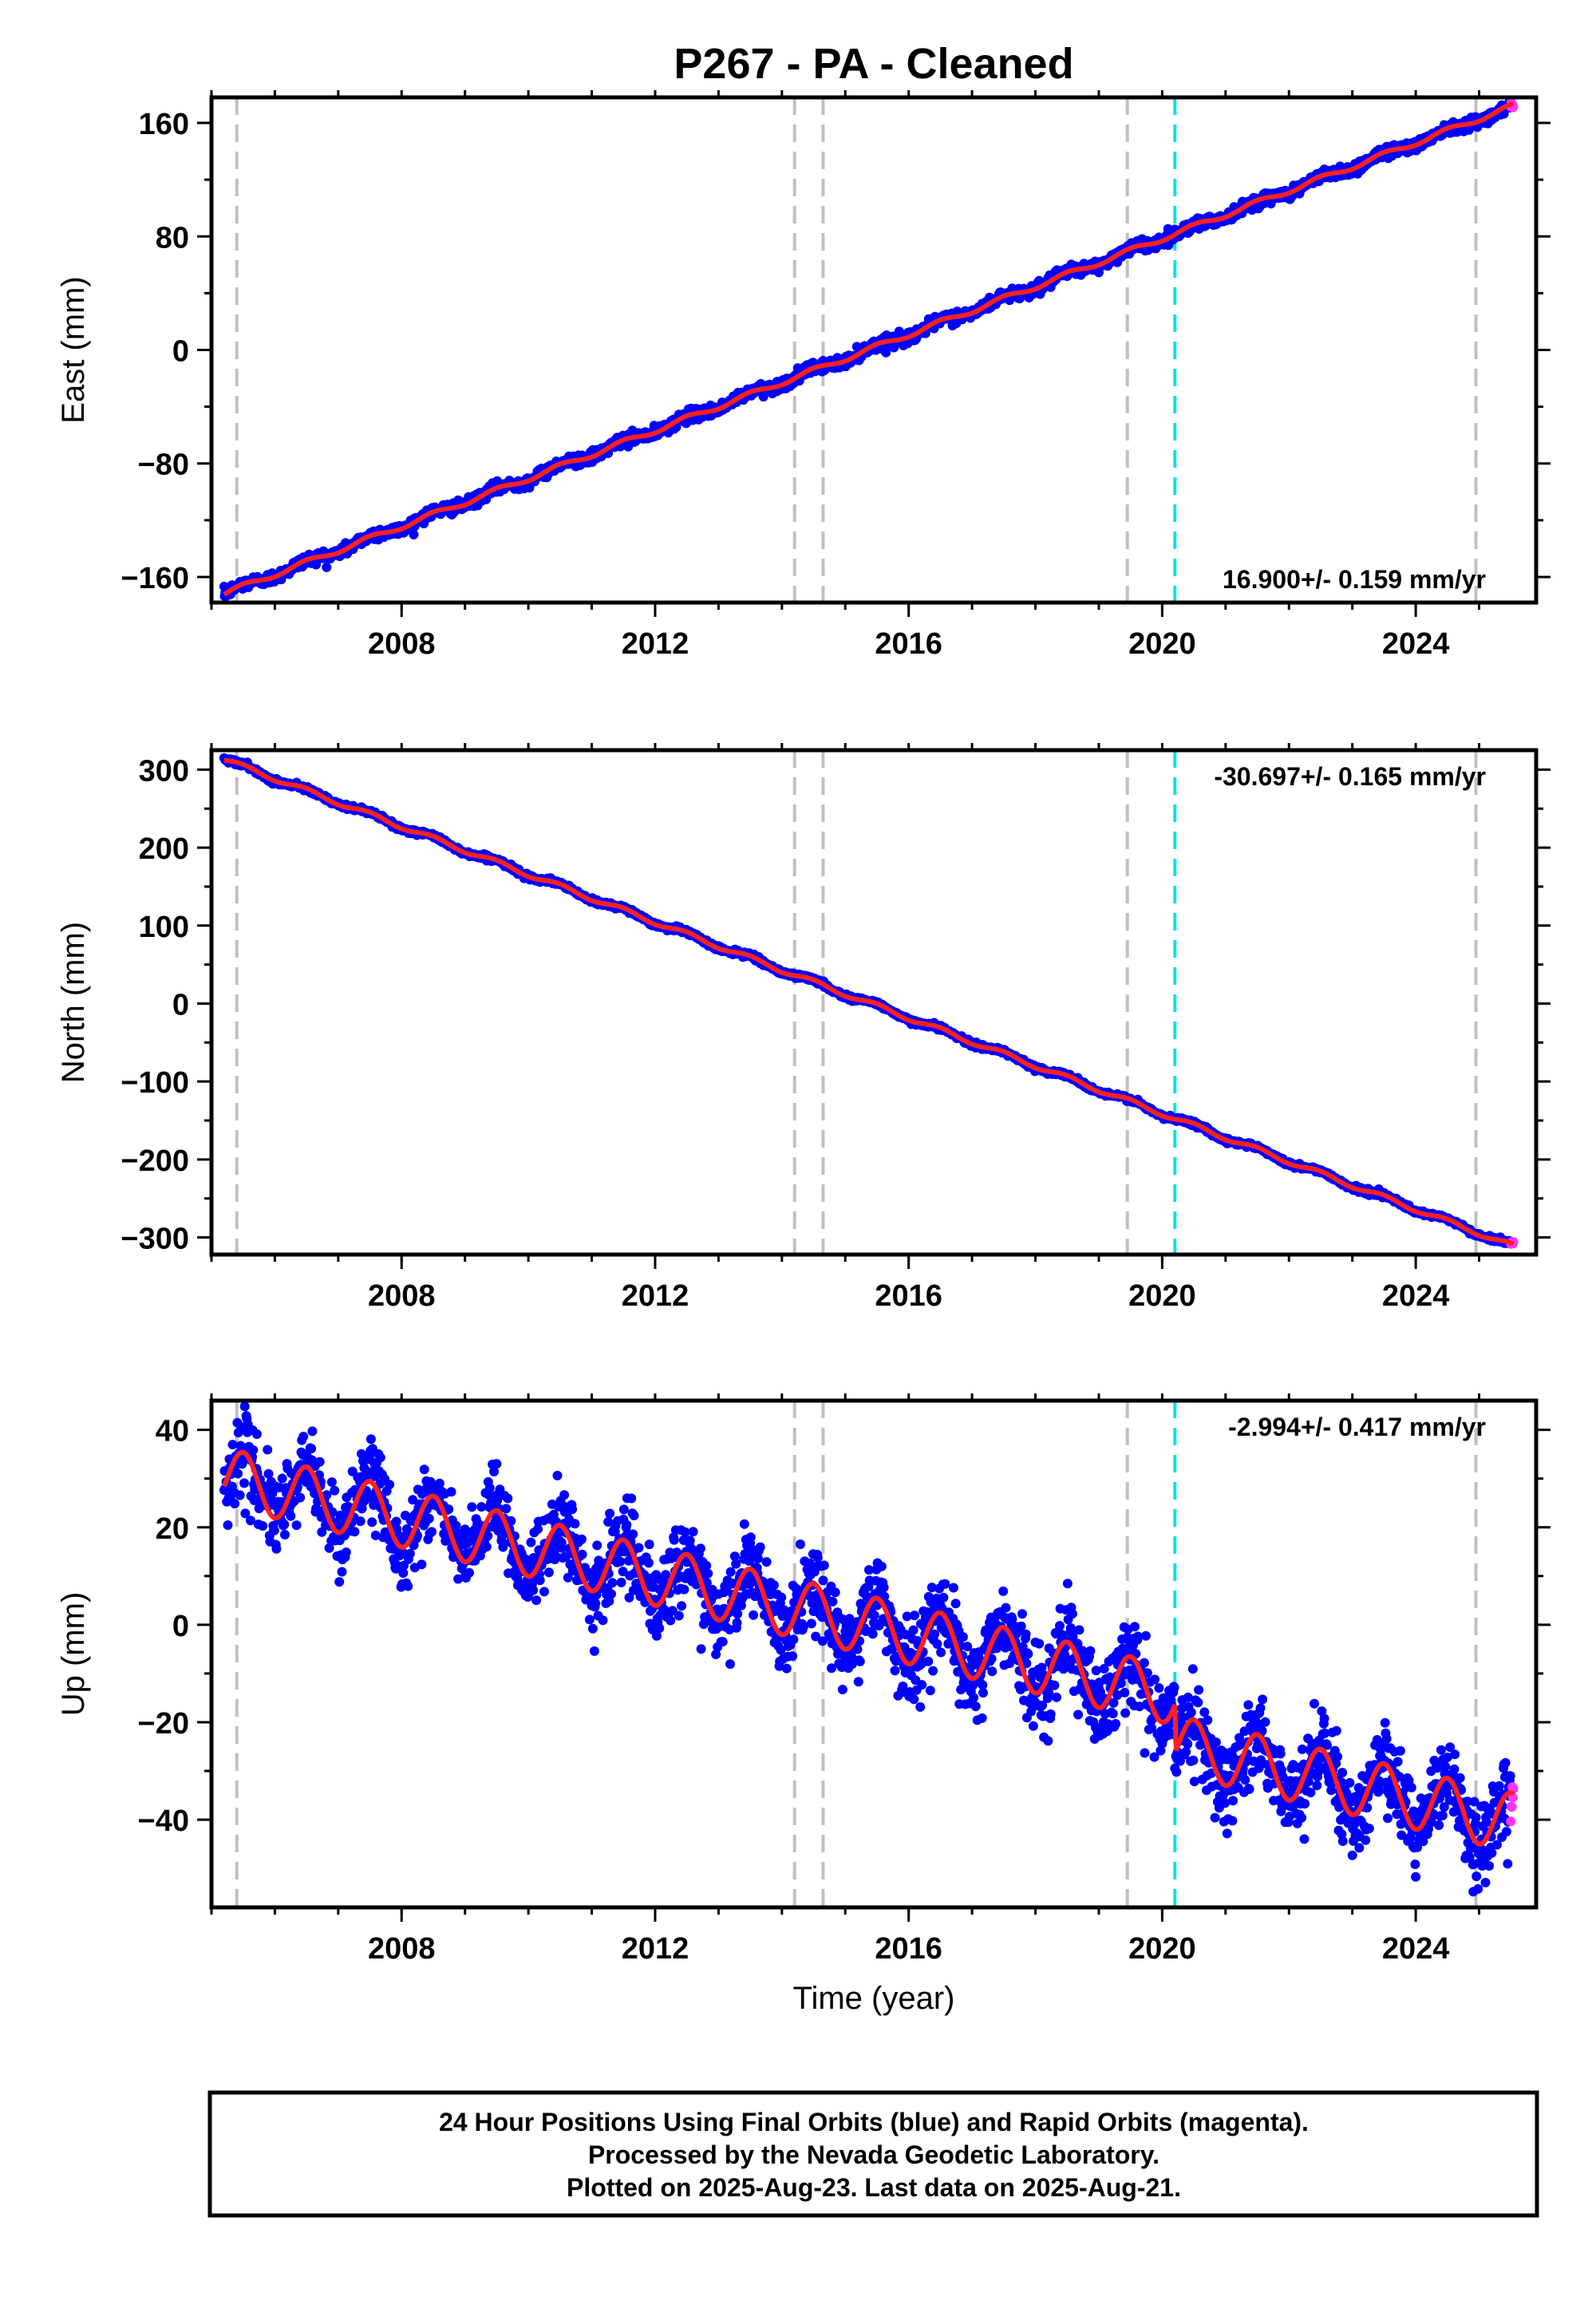  Describe the element at coordinates (172, 238) in the screenshot. I see `y-tick-label: 80` at that location.